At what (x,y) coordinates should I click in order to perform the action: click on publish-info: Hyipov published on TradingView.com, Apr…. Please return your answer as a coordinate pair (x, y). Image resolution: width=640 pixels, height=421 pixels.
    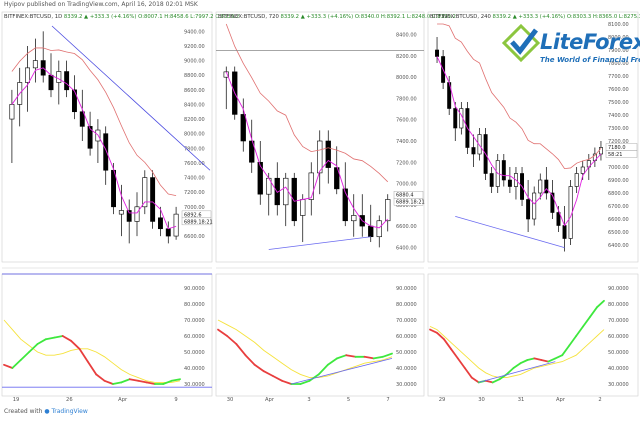
    Looking at the image, I should click on (101, 4).